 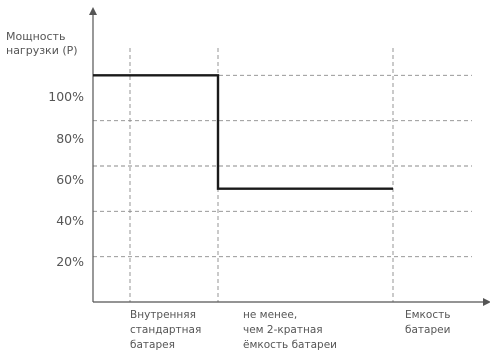 I want to click on x-label-capacity-line-2: батареи, so click(x=427, y=330).